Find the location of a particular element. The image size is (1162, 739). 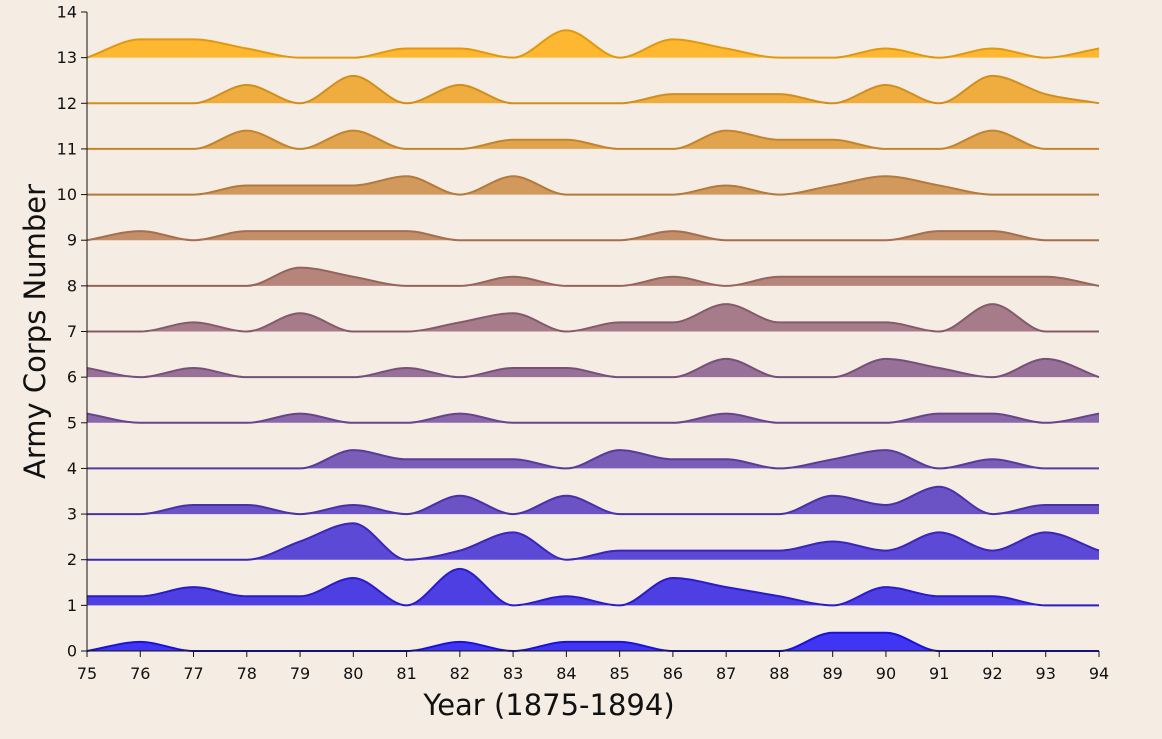

x-tick-label: 92 is located at coordinates (992, 673).